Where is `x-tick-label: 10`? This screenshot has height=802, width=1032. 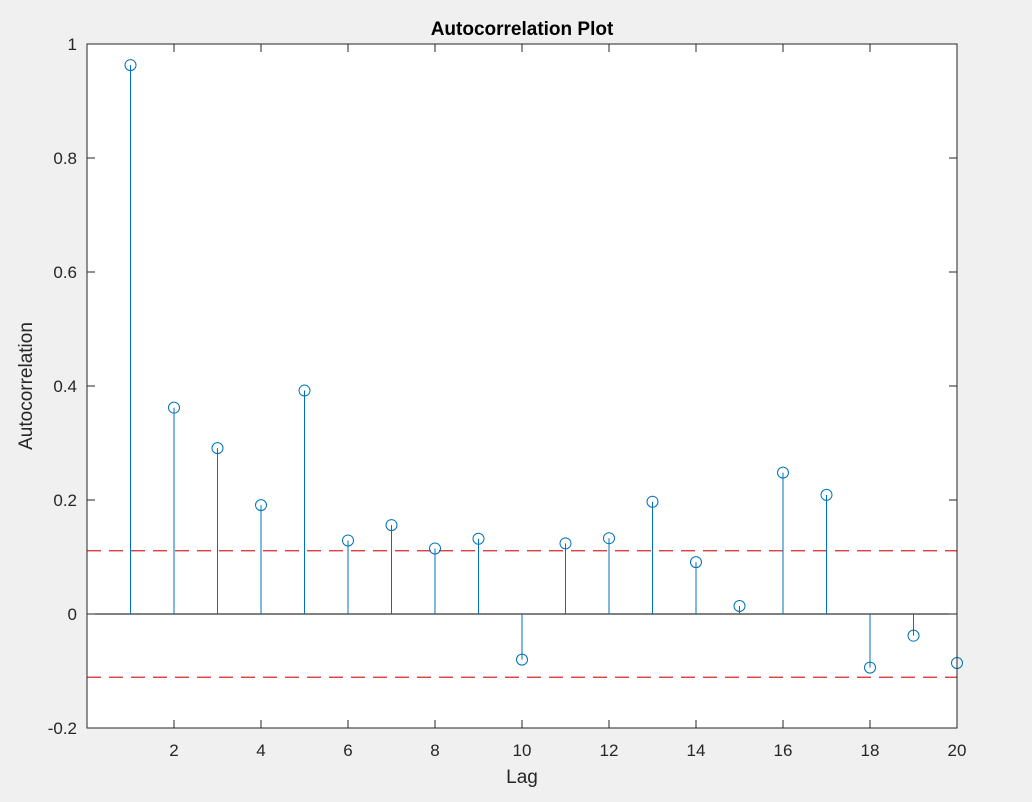 x-tick-label: 10 is located at coordinates (522, 750).